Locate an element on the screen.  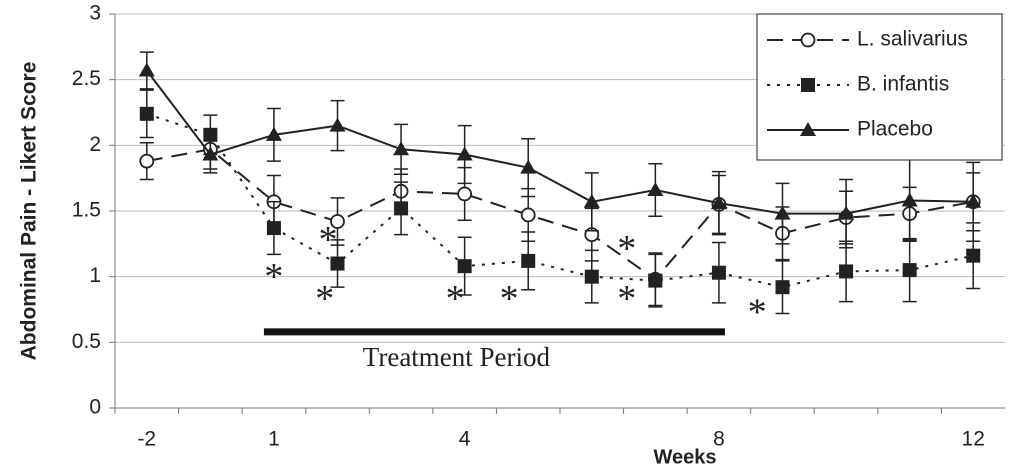
y-axis-label: Abdominal Pain - Likert Score is located at coordinates (29, 211).